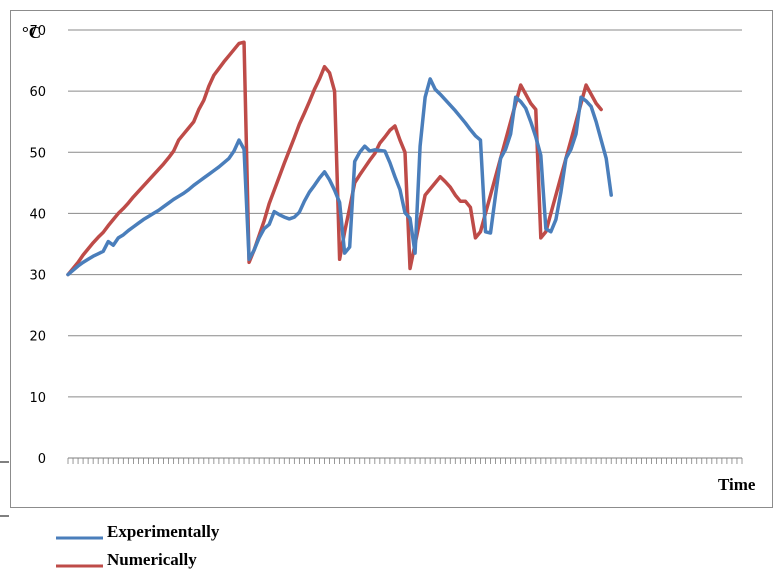 This screenshot has width=777, height=573. I want to click on legend-label-numerically: Numerically, so click(152, 559).